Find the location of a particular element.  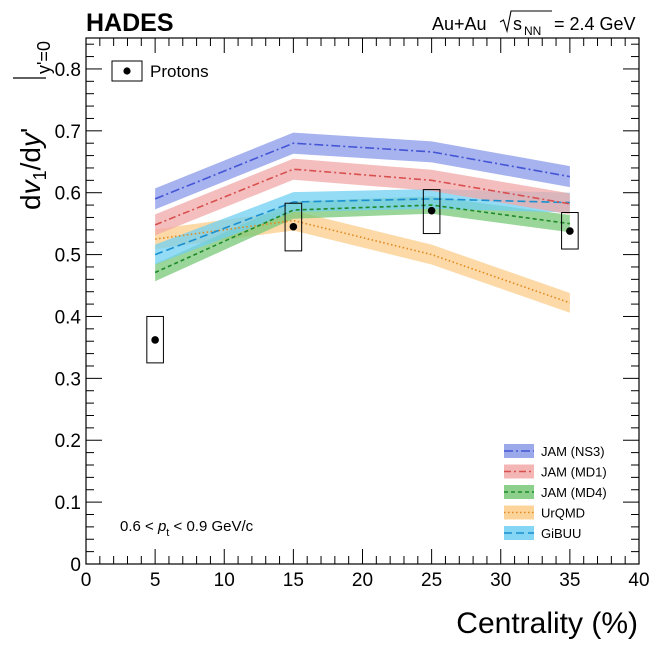

protons-legend-box is located at coordinates (127, 71).